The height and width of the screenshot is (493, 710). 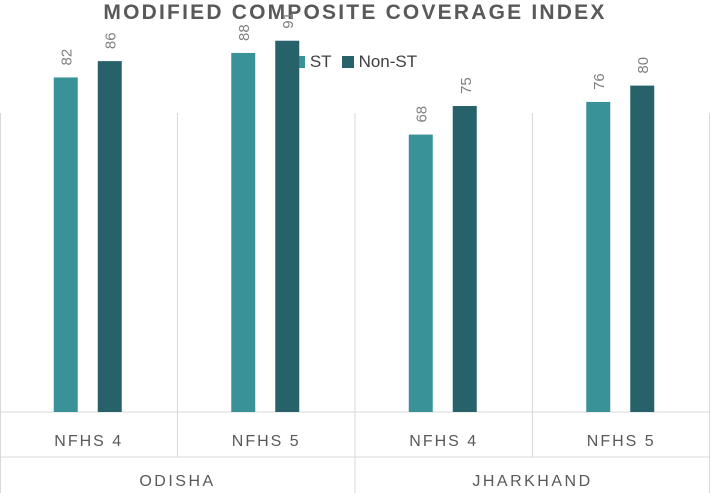 What do you see at coordinates (532, 481) in the screenshot?
I see `group-label: JHARKHAND` at bounding box center [532, 481].